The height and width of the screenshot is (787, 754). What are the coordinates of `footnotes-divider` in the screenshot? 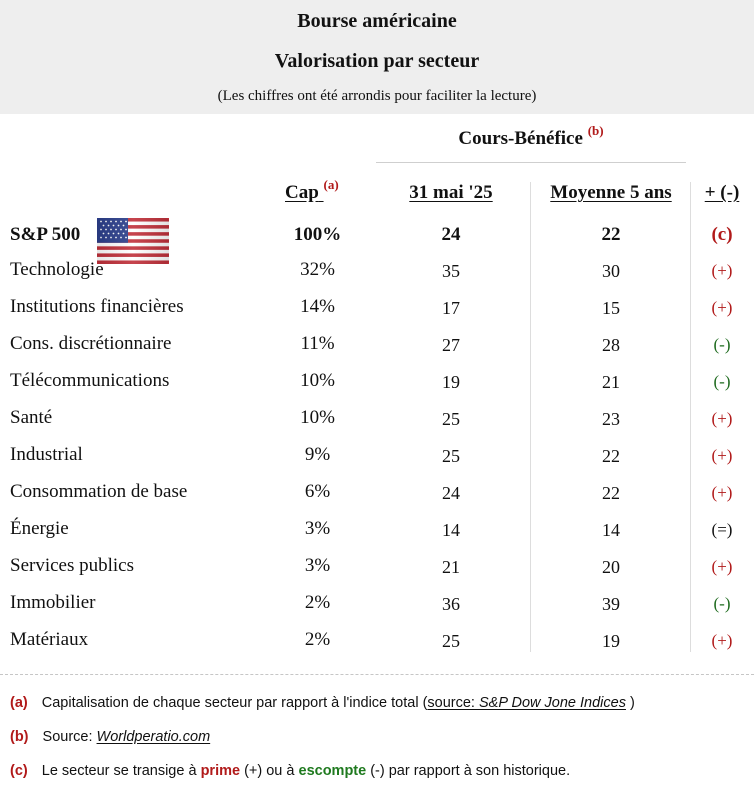 It's located at (377, 674).